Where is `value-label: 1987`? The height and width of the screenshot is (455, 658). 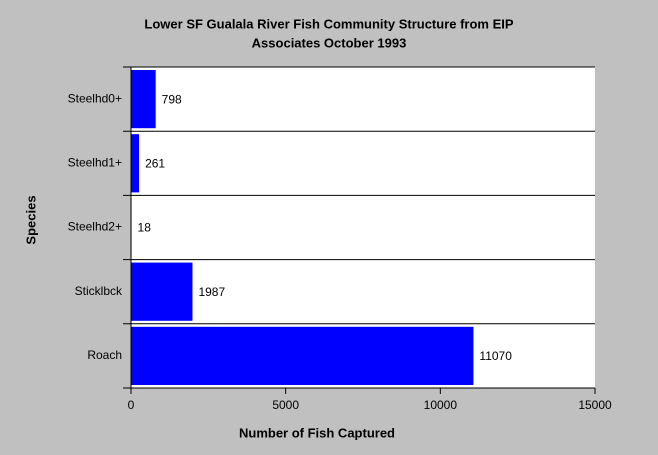 value-label: 1987 is located at coordinates (211, 292).